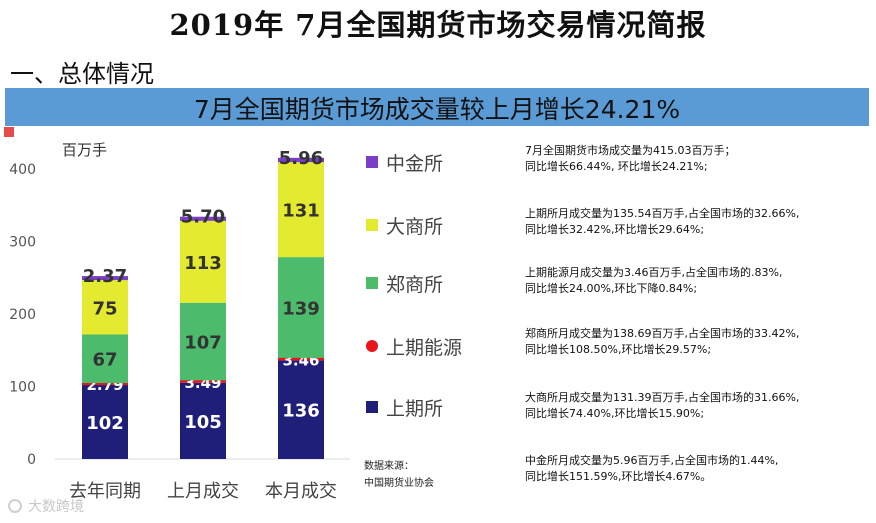 The width and height of the screenshot is (876, 523). What do you see at coordinates (301, 211) in the screenshot?
I see `data-label: 131` at bounding box center [301, 211].